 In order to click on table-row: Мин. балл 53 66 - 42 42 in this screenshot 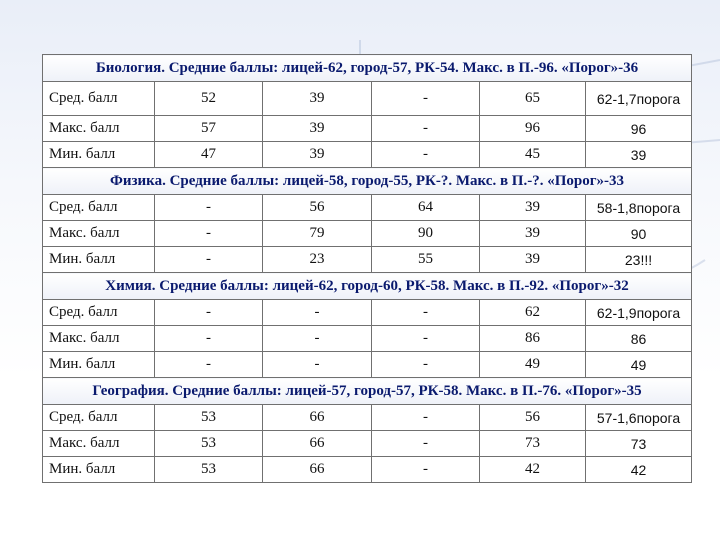, I will do `click(367, 469)`.